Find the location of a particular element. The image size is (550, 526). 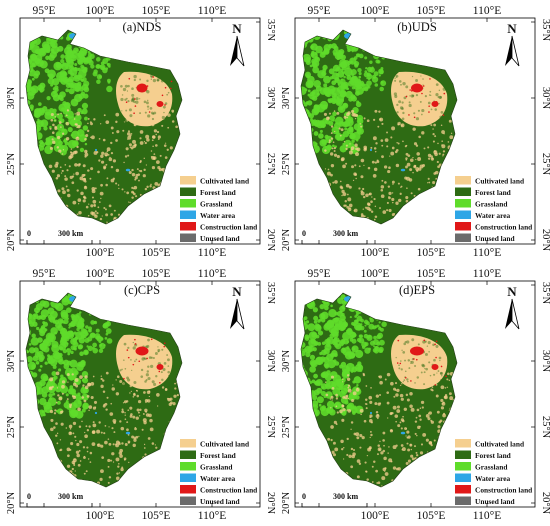

lat-label-left: 25°N is located at coordinates (286, 163).